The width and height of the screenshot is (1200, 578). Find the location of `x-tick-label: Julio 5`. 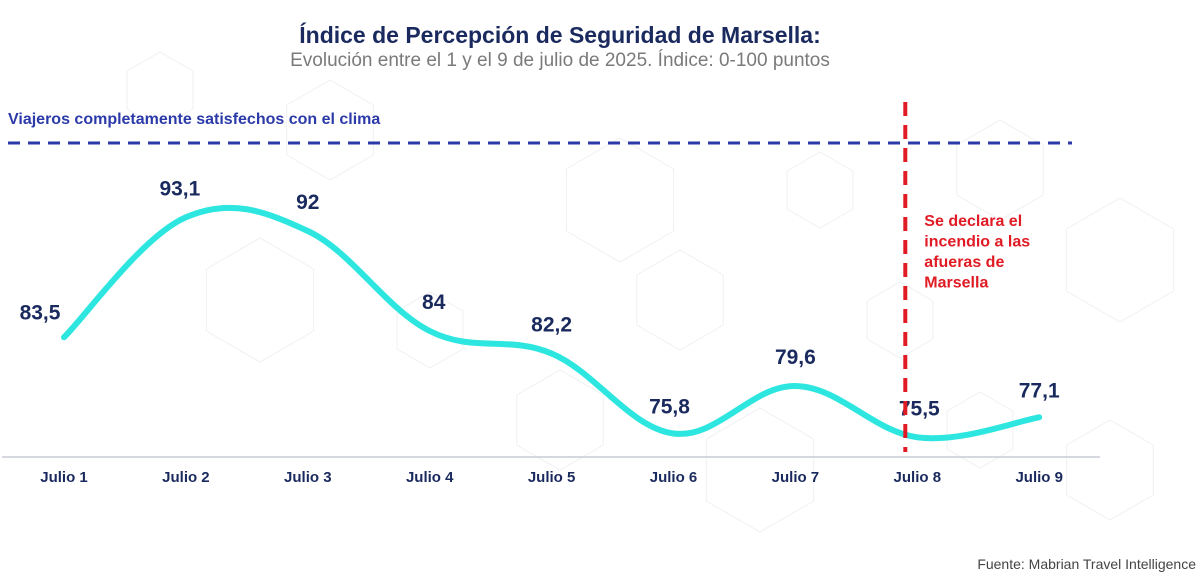

x-tick-label: Julio 5 is located at coordinates (552, 477).